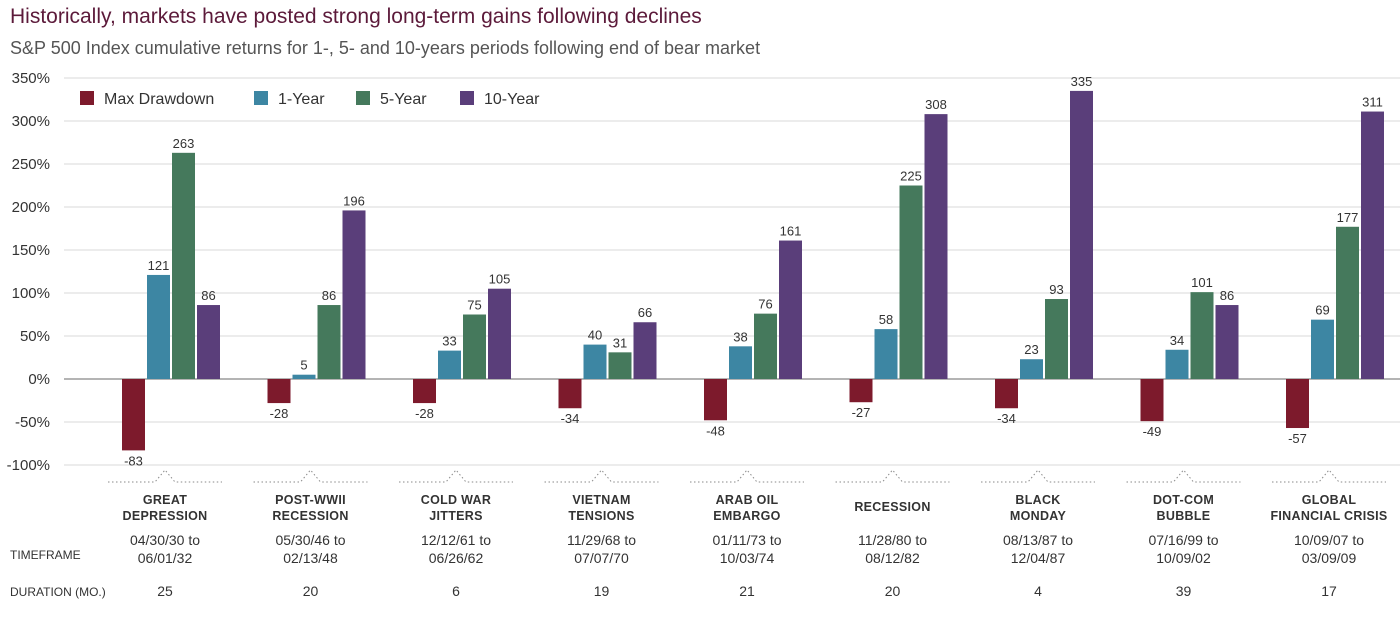 This screenshot has width=1400, height=619. Describe the element at coordinates (601, 516) in the screenshot. I see `category-label: TENSIONS` at that location.